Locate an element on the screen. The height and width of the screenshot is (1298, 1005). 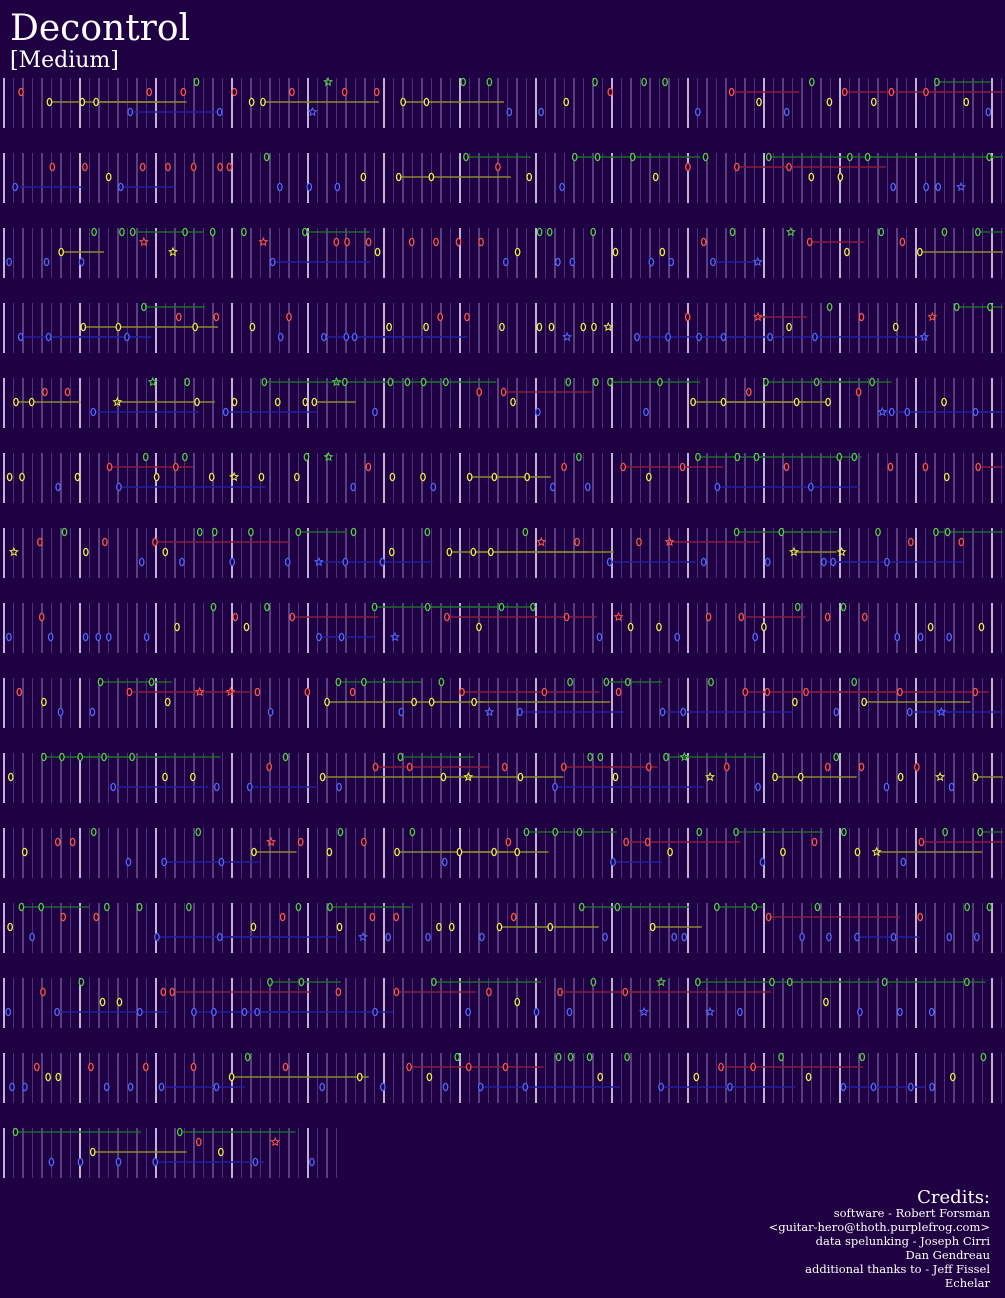
credit-line: Dan Gendreau is located at coordinates (948, 1255).